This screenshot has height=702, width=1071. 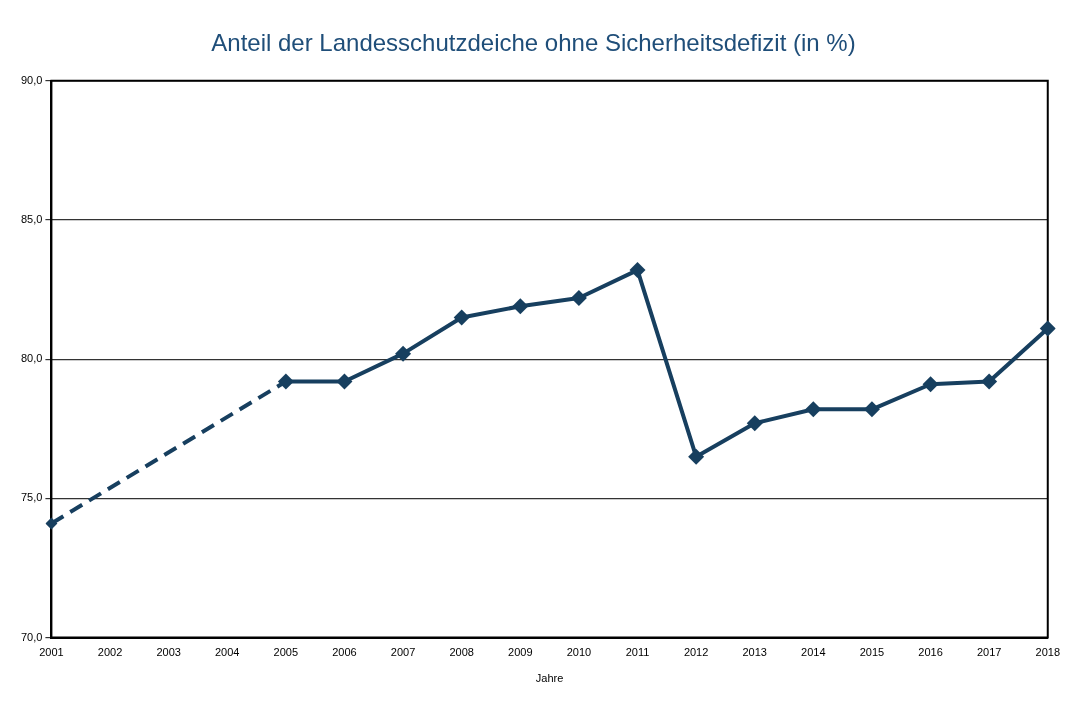 What do you see at coordinates (31, 358) in the screenshot?
I see `y-tick-label: 80,0` at bounding box center [31, 358].